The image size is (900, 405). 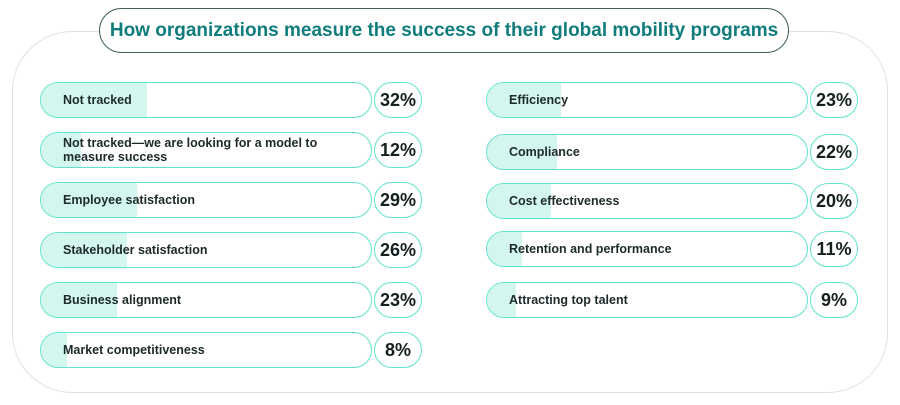 What do you see at coordinates (568, 300) in the screenshot?
I see `bar-label: Attracting top talent` at bounding box center [568, 300].